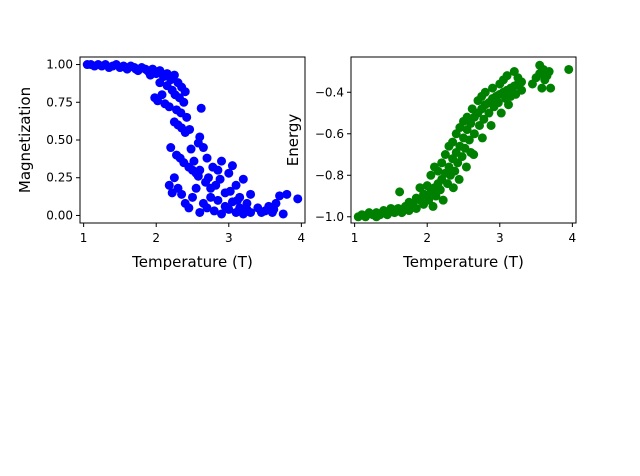  I want to click on magnetization-x-tick-label-2: 3, so click(229, 238).